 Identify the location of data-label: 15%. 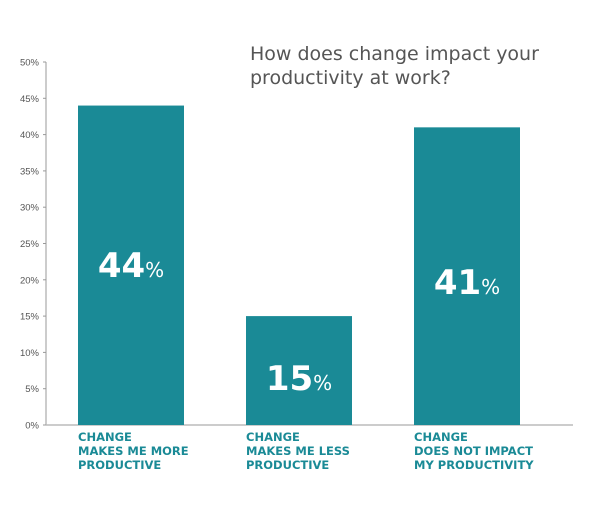
(299, 379).